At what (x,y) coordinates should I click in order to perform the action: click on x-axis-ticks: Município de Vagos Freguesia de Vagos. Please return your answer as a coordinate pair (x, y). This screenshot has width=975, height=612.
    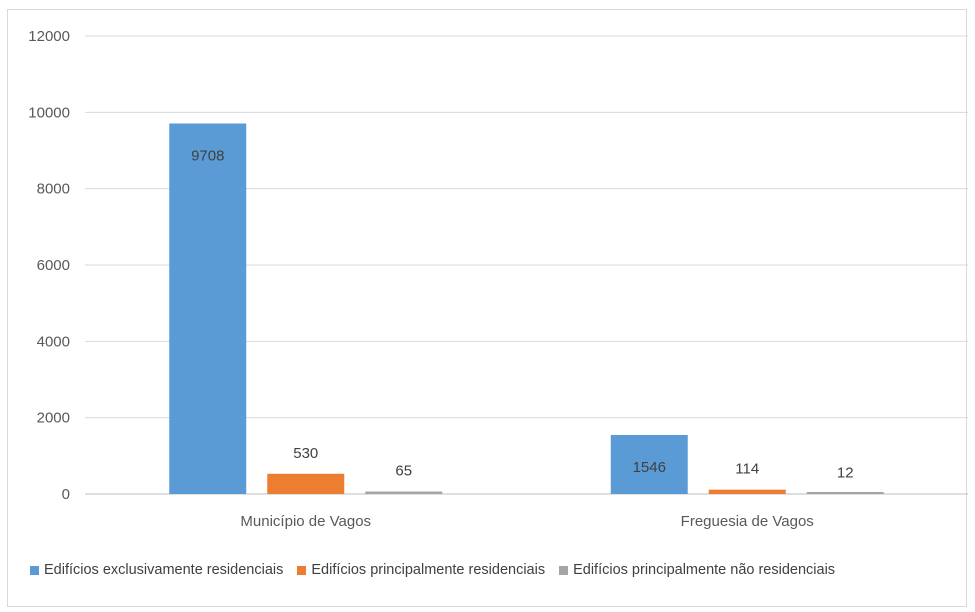
    Looking at the image, I should click on (526, 521).